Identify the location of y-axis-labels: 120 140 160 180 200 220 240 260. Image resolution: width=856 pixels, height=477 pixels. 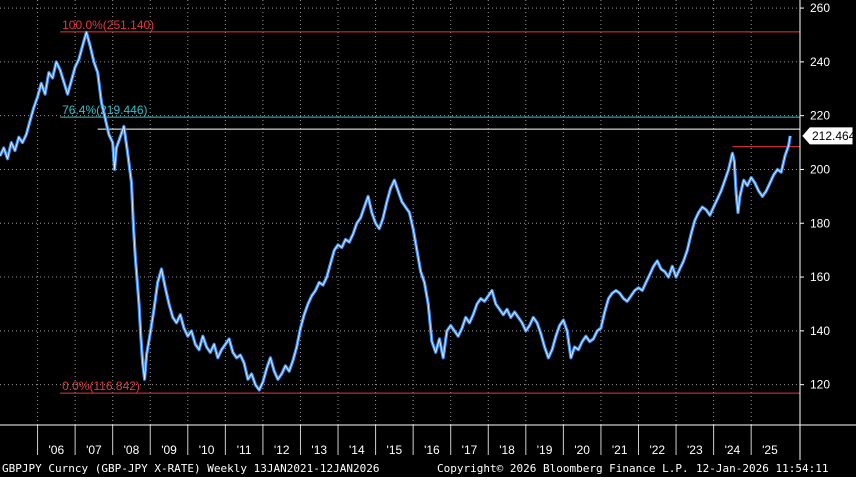
(820, 196).